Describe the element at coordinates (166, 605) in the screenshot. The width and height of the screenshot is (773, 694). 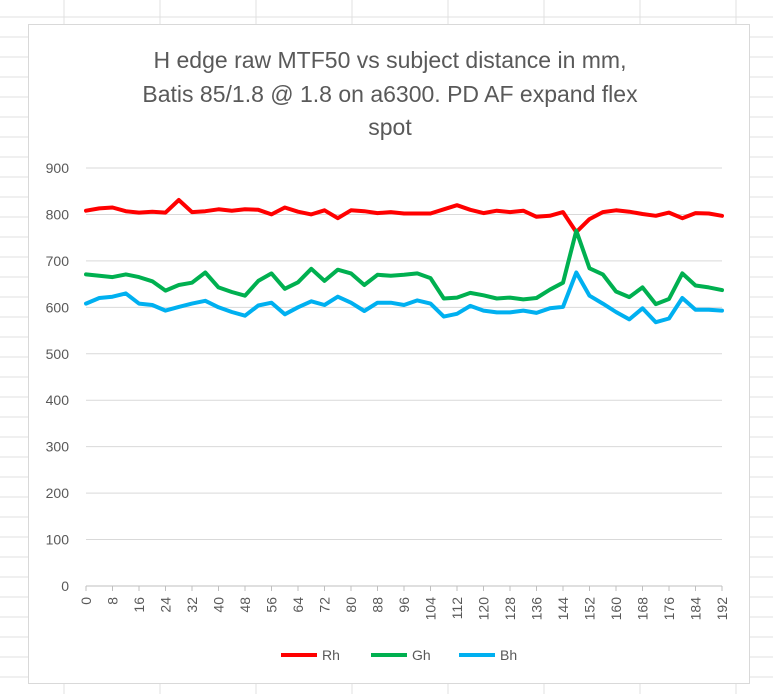
I see `x-tick-label: 24` at that location.